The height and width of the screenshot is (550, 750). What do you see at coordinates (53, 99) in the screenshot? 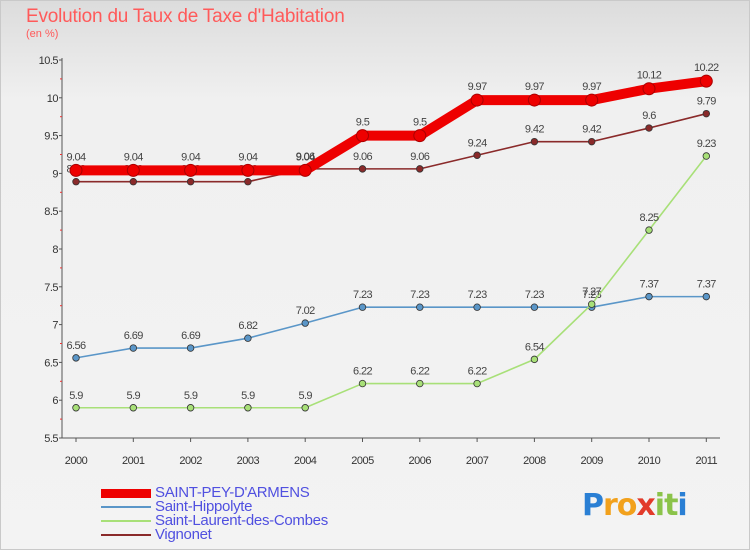
I see `y-tick-label: 10` at bounding box center [53, 99].